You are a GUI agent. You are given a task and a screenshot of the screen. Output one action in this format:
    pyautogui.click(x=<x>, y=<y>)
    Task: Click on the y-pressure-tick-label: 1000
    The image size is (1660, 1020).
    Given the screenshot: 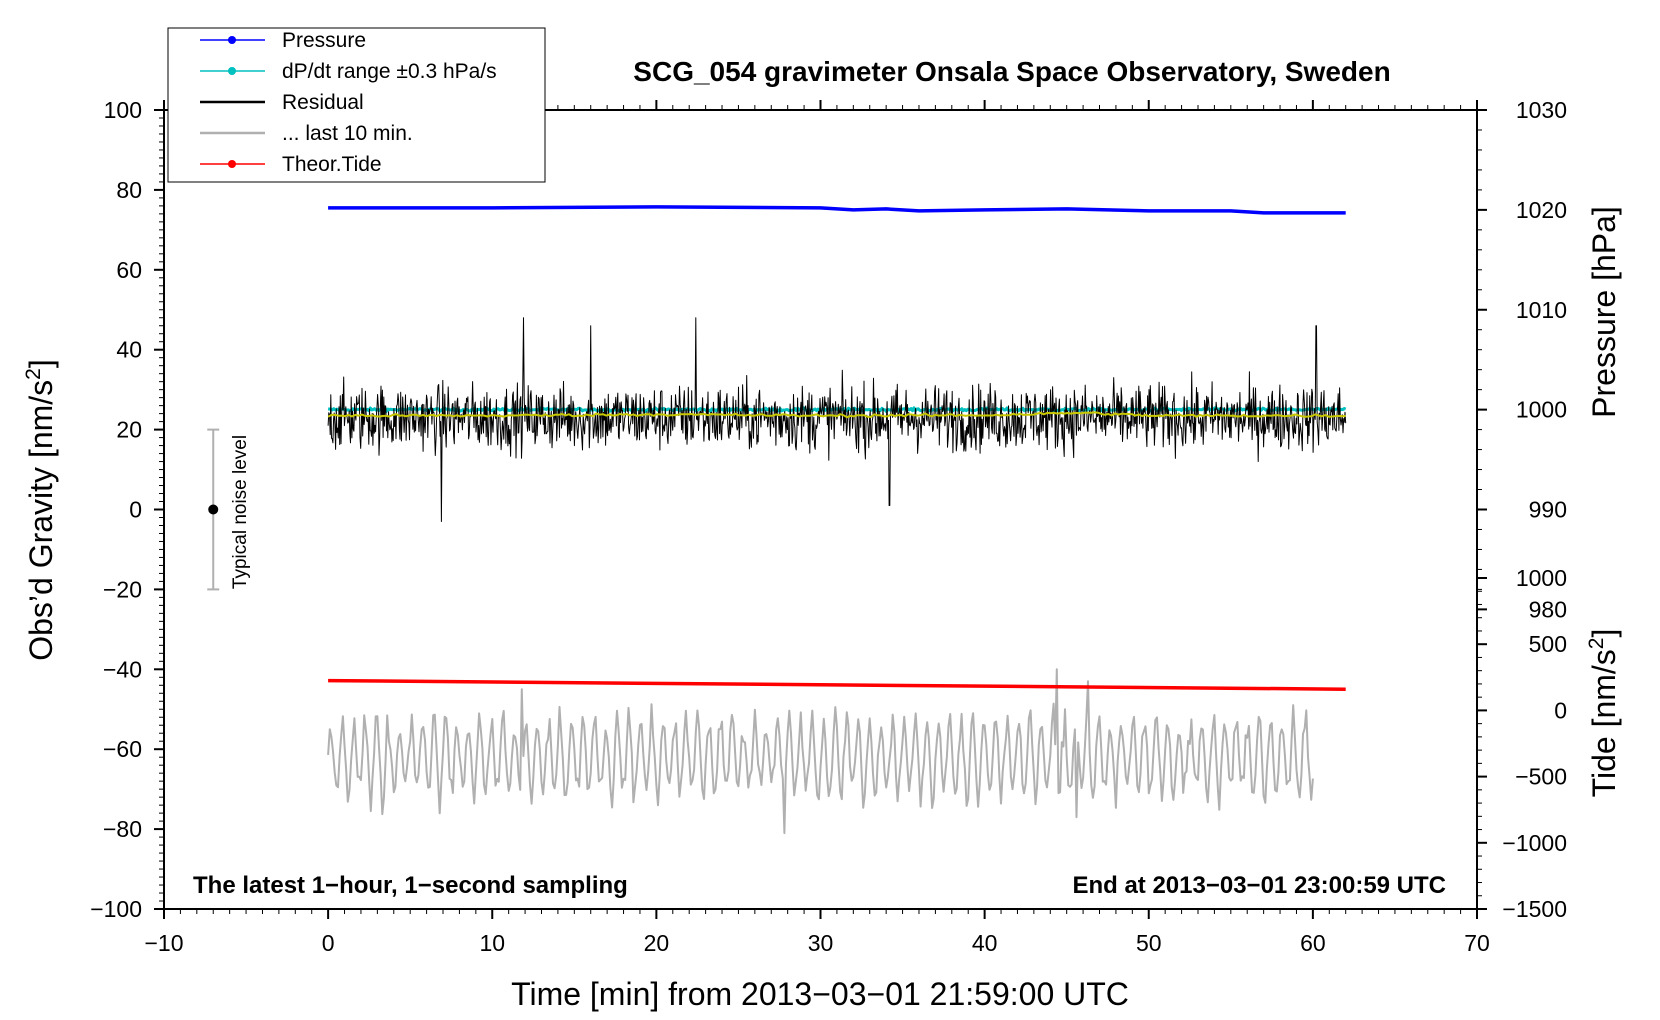 What is the action you would take?
    pyautogui.click(x=1541, y=410)
    